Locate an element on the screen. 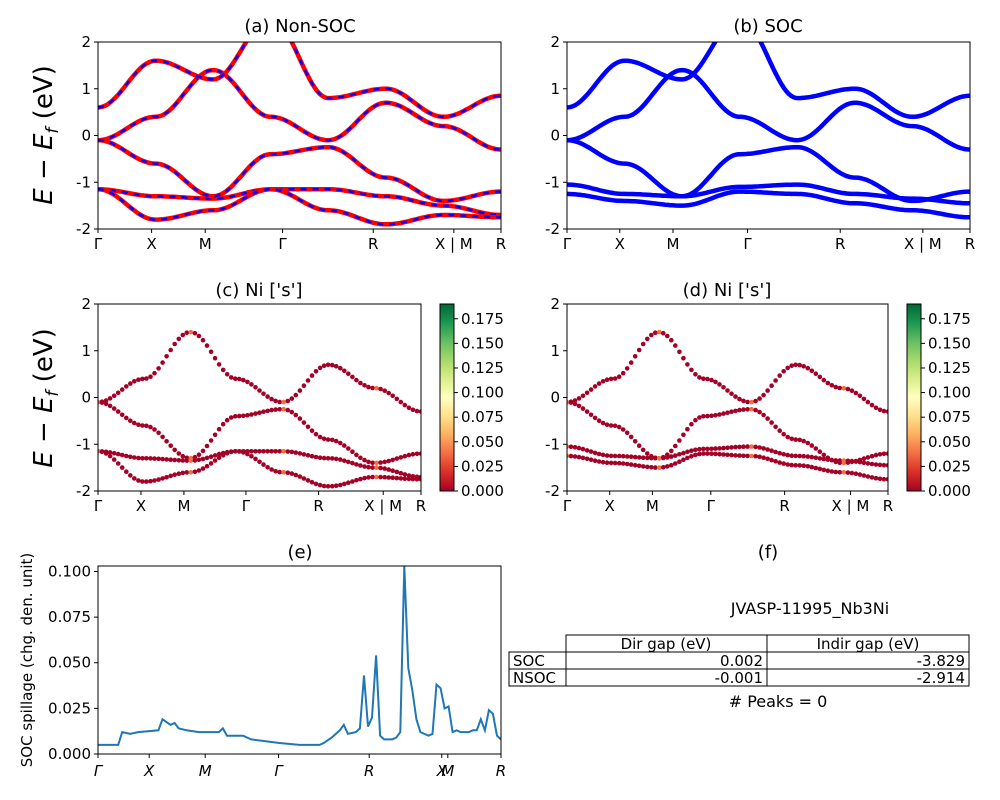 The width and height of the screenshot is (1000, 800). x-tick-label: M is located at coordinates (447, 771).